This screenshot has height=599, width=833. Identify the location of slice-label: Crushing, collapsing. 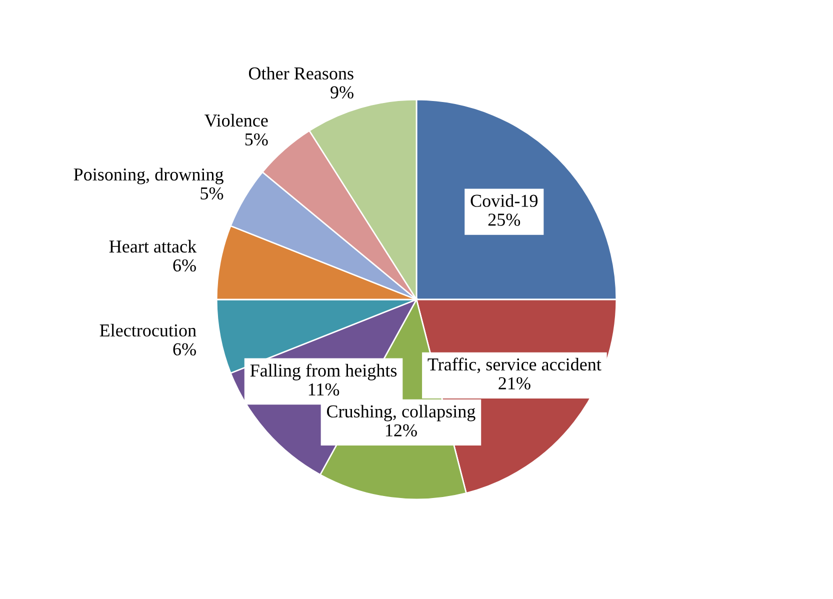
(401, 413).